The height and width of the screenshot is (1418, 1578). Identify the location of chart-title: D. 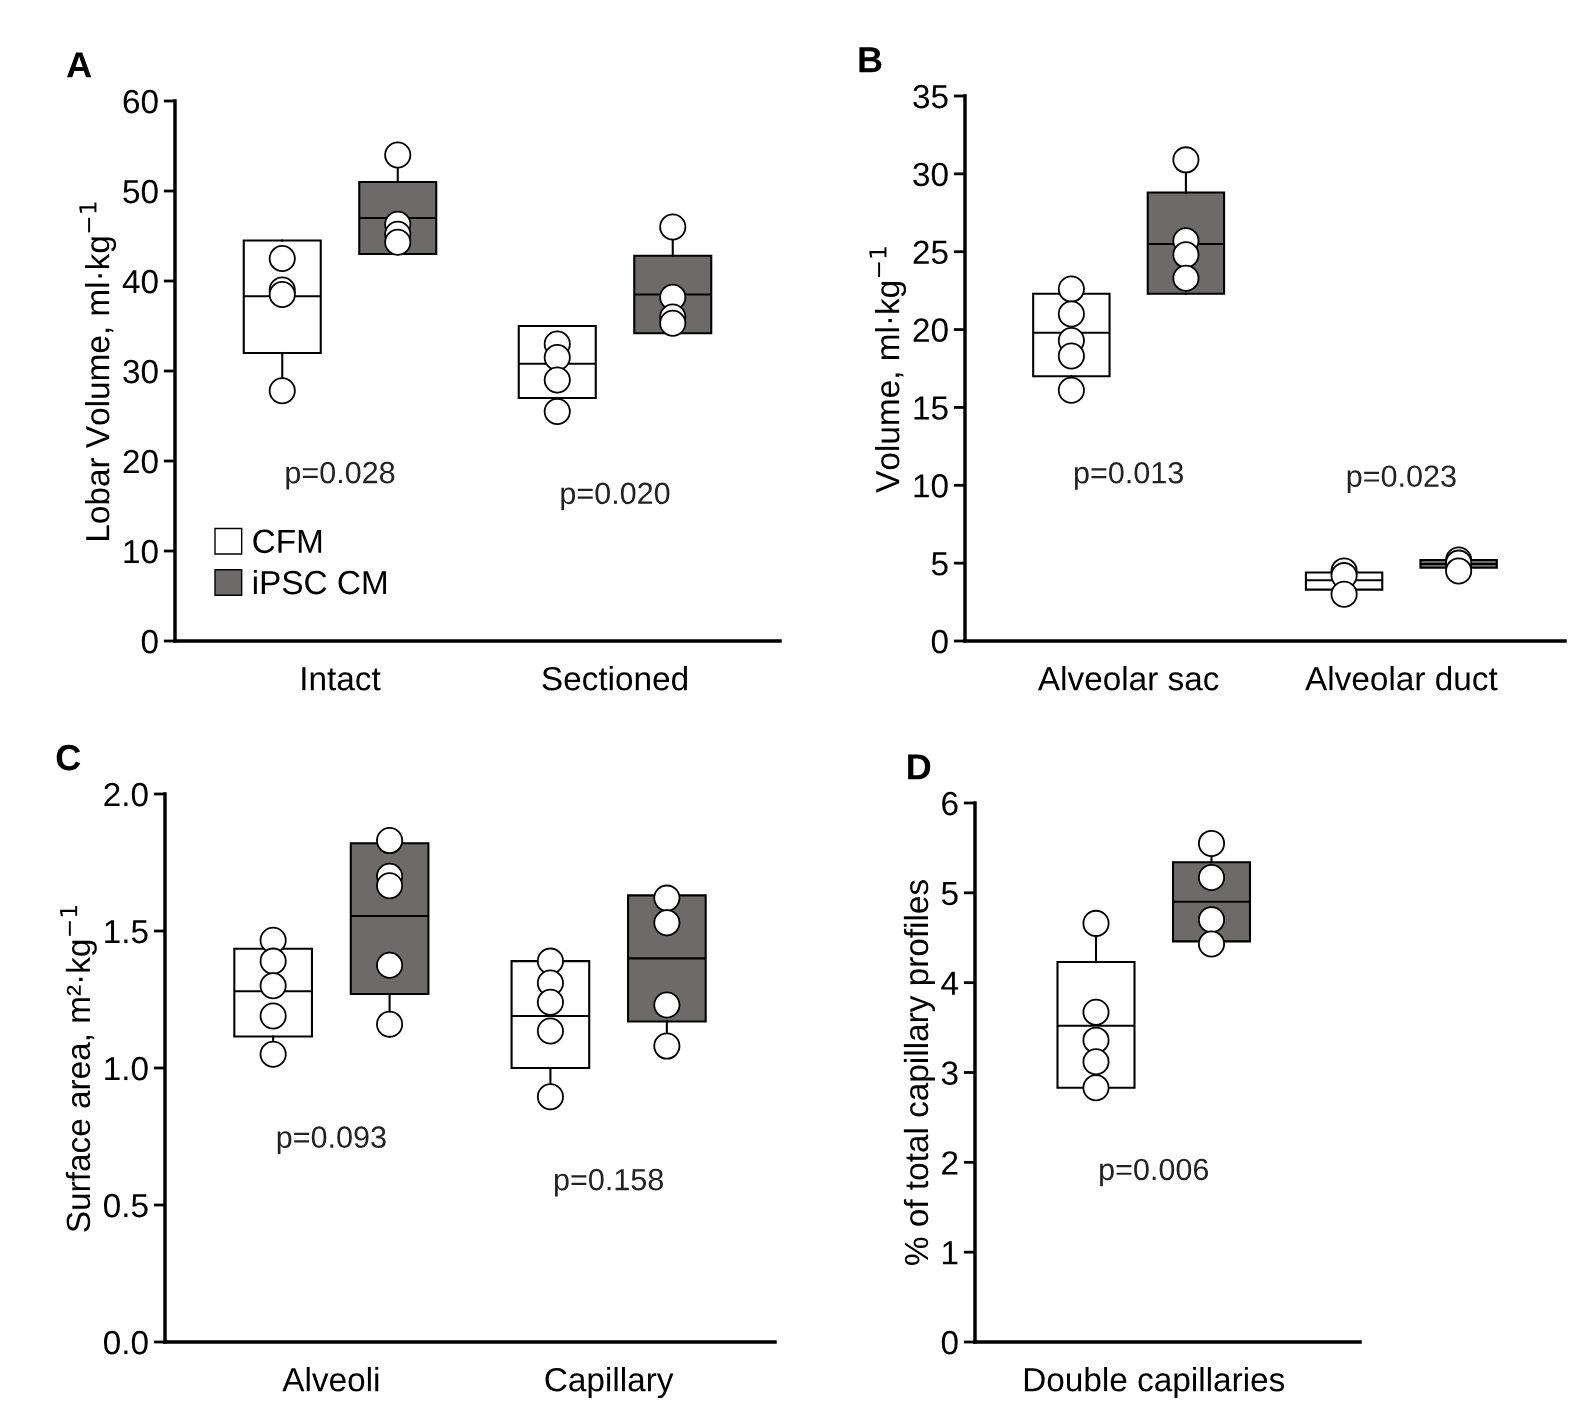
(919, 767).